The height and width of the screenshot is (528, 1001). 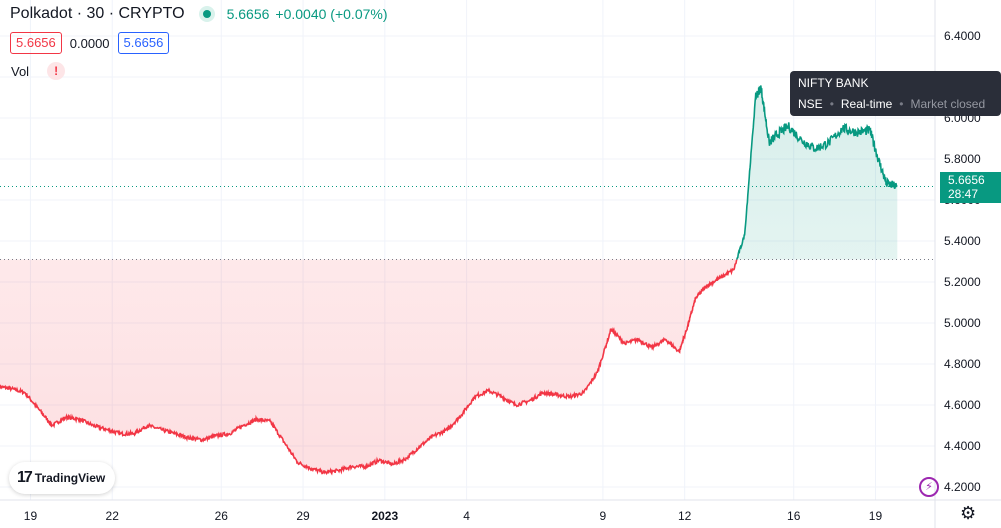 What do you see at coordinates (968, 513) in the screenshot?
I see `gear-icon: ⚙` at bounding box center [968, 513].